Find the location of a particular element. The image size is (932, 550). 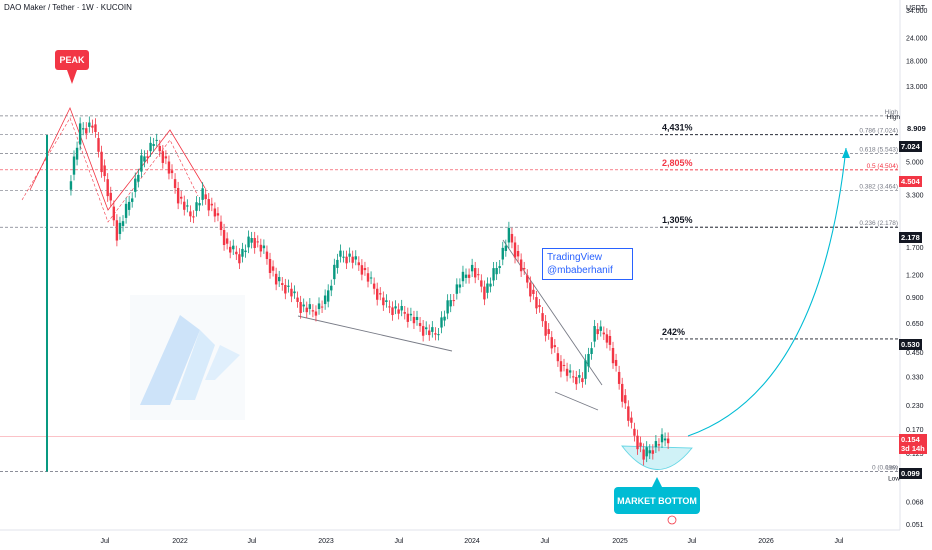

candle-bar is located at coordinates (47, 303).